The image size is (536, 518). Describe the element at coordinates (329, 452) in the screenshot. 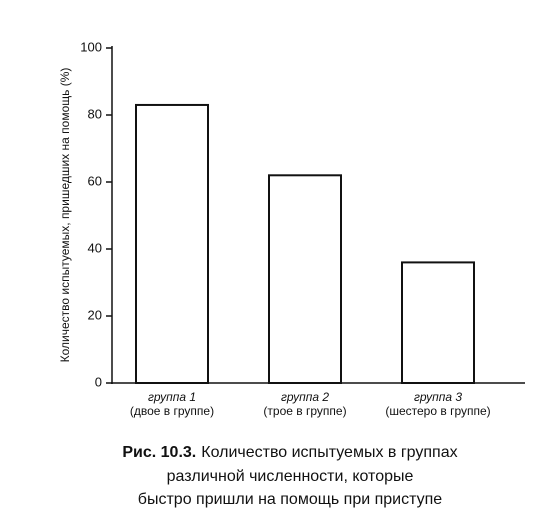

I see `caption-text: Количество испытуемых в группах` at that location.